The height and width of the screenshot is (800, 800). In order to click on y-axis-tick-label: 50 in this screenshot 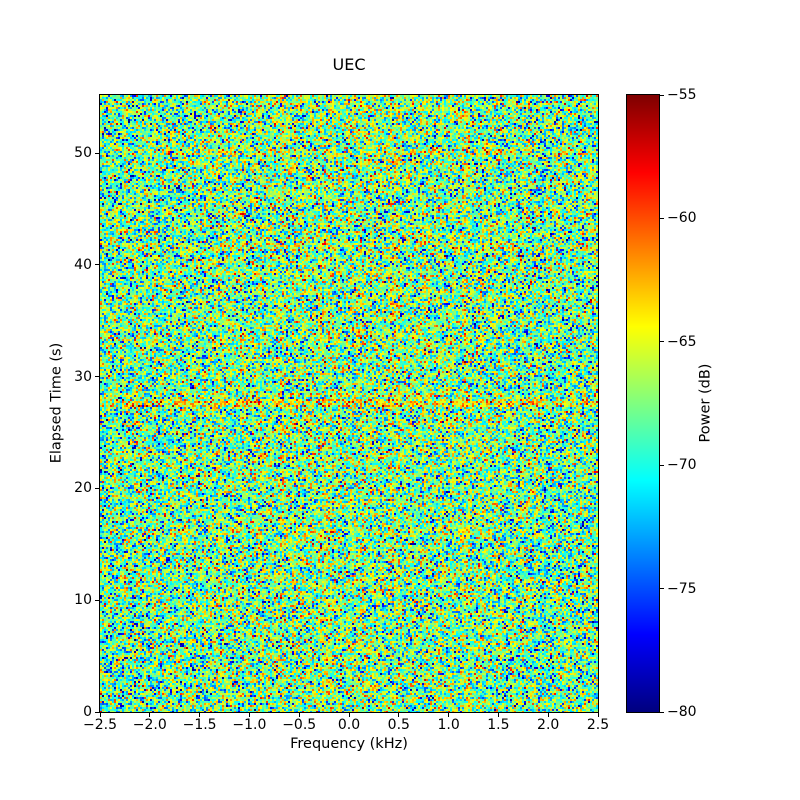, I will do `click(83, 153)`.